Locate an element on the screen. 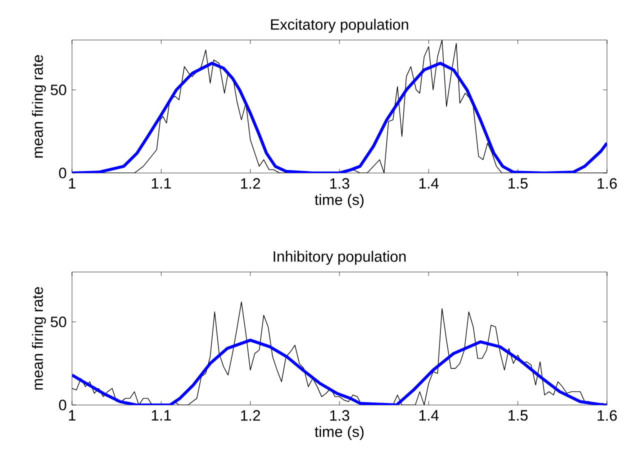  line-series is located at coordinates (339, 371).